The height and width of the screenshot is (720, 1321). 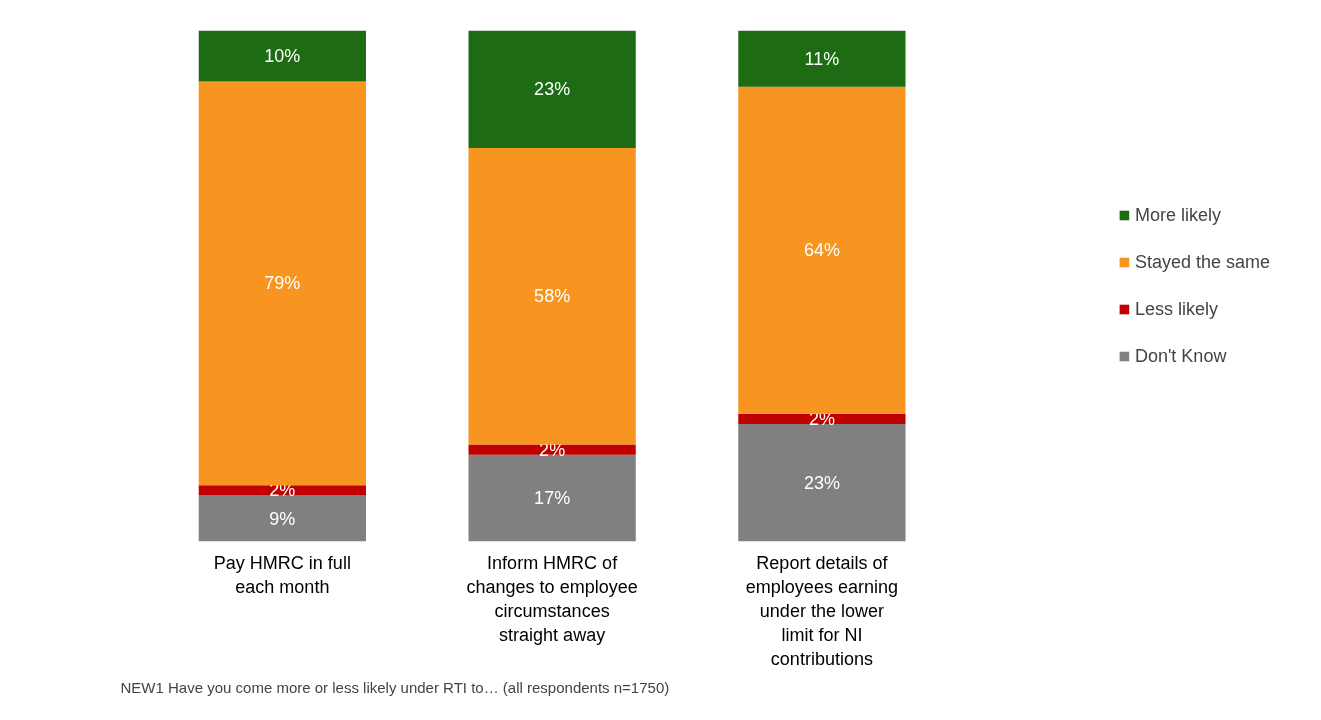 I want to click on x-tick-label: Inform HMRC of changes to employee circumstances straight away, so click(x=552, y=598).